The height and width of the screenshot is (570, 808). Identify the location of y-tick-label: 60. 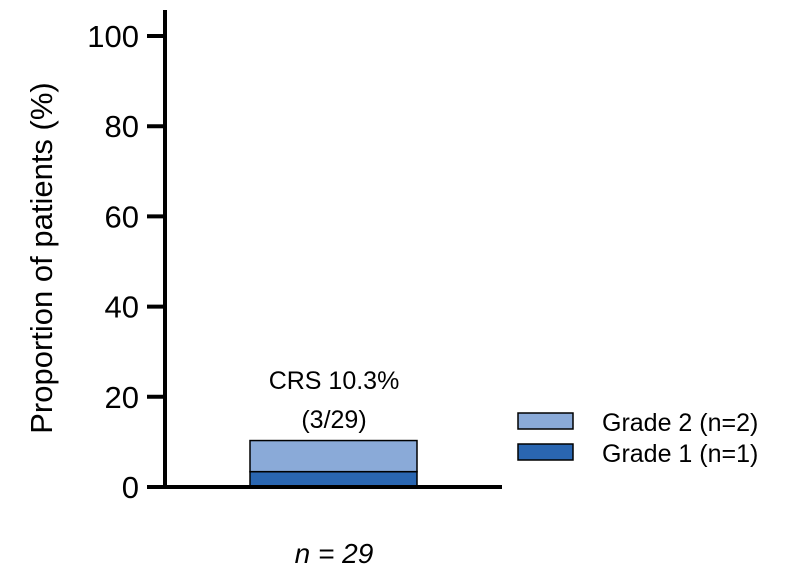
(122, 216).